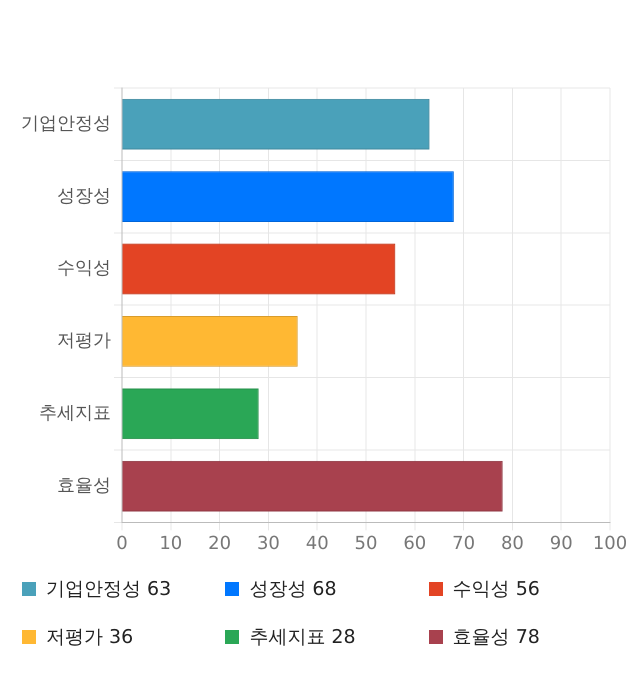  What do you see at coordinates (496, 589) in the screenshot?
I see `legend-label: 수익성 56` at bounding box center [496, 589].